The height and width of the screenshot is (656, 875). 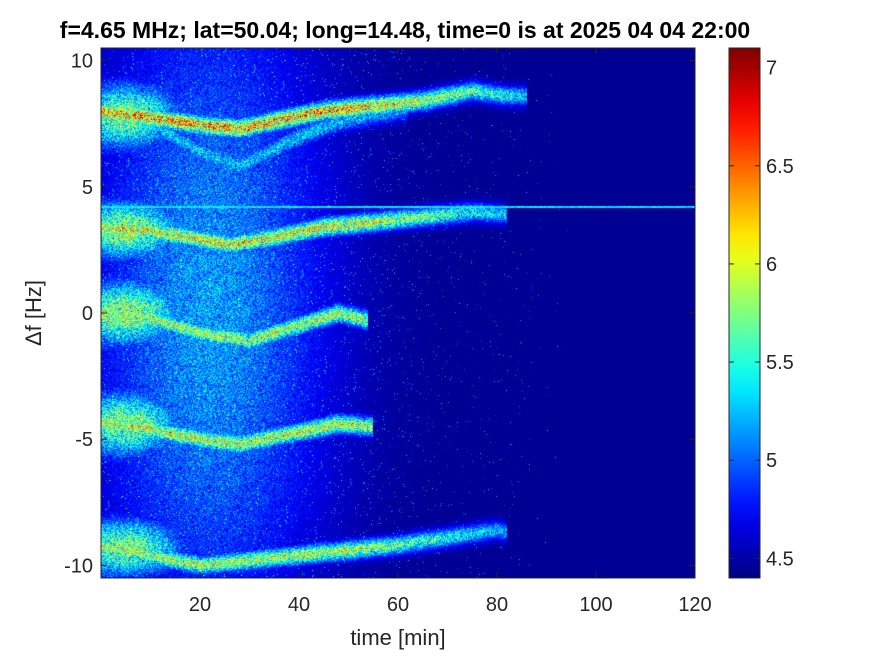 What do you see at coordinates (78, 566) in the screenshot?
I see `y-tick-label: -10` at bounding box center [78, 566].